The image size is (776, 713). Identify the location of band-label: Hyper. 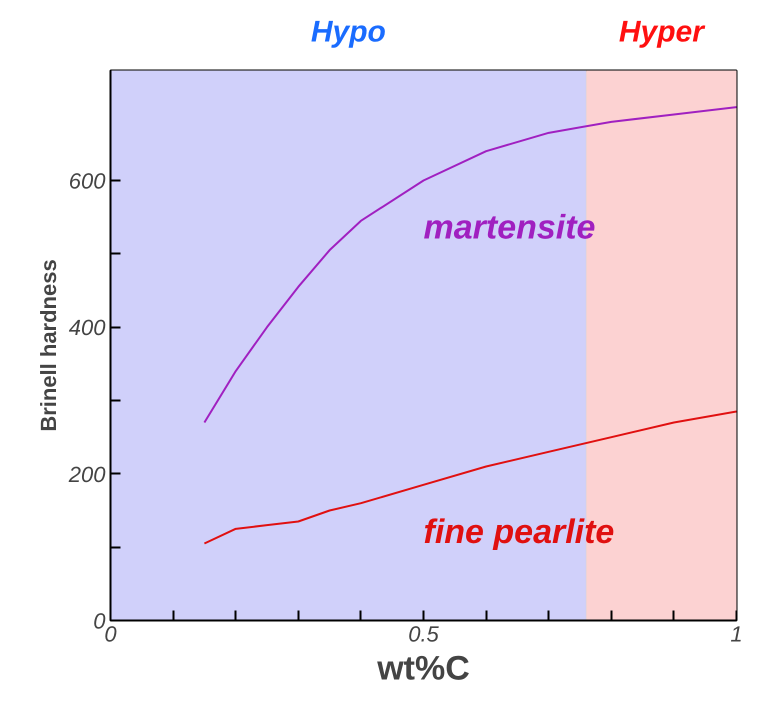
(662, 32).